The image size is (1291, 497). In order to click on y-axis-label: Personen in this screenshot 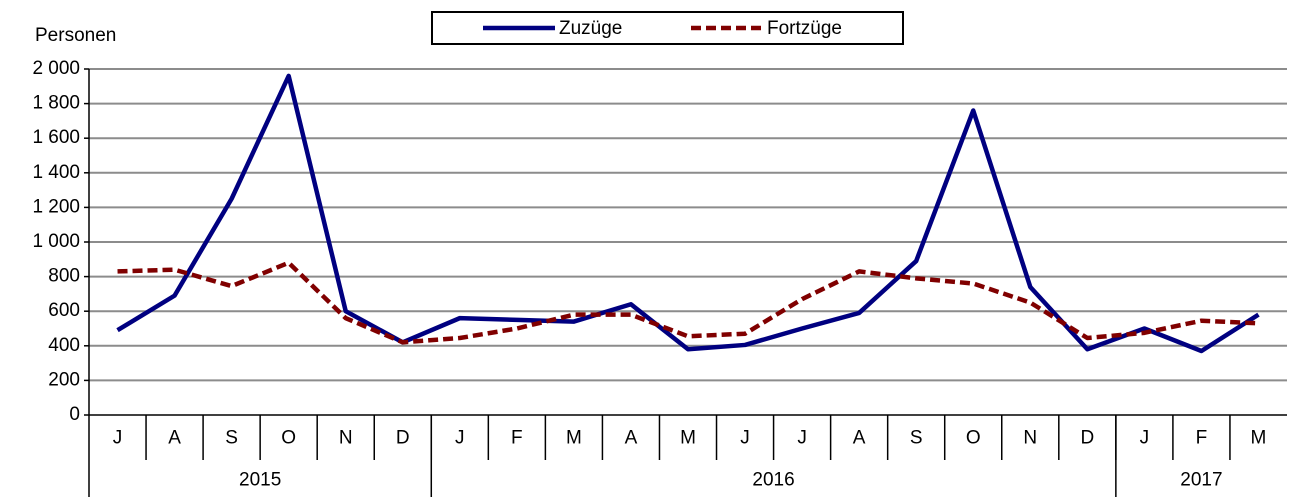, I will do `click(75, 35)`.